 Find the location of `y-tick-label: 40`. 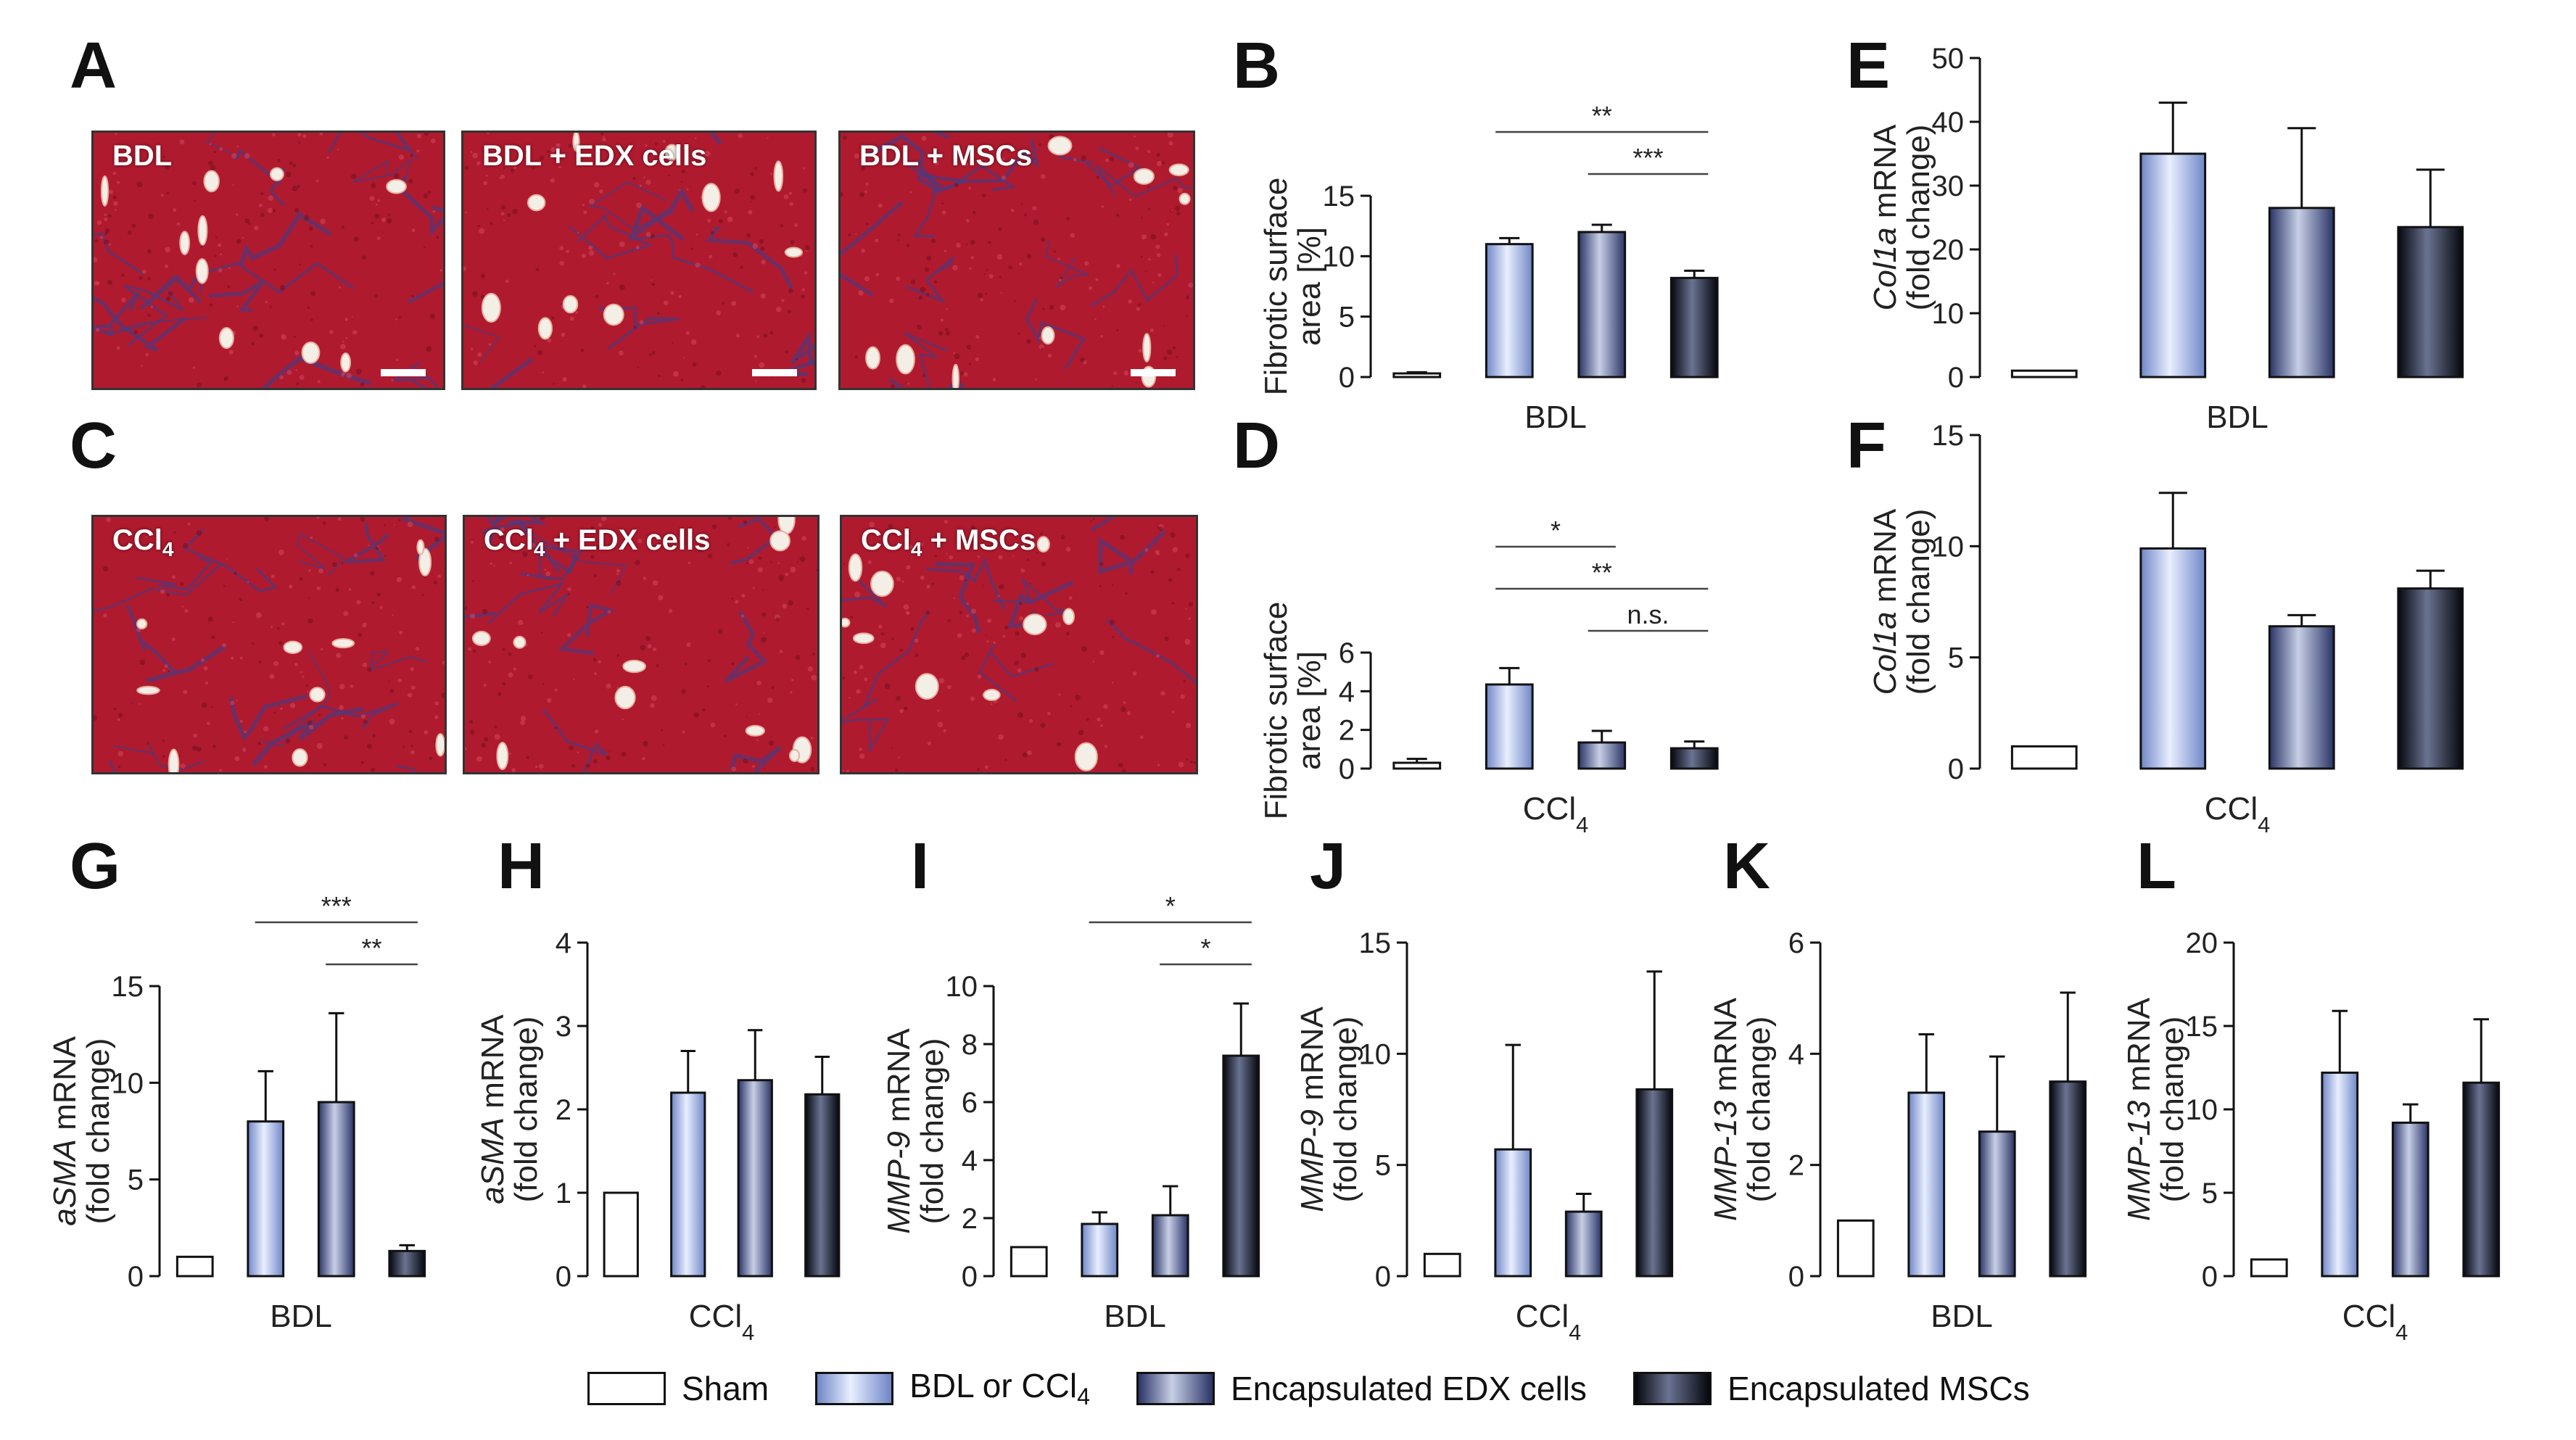

y-tick-label: 40 is located at coordinates (1948, 122).